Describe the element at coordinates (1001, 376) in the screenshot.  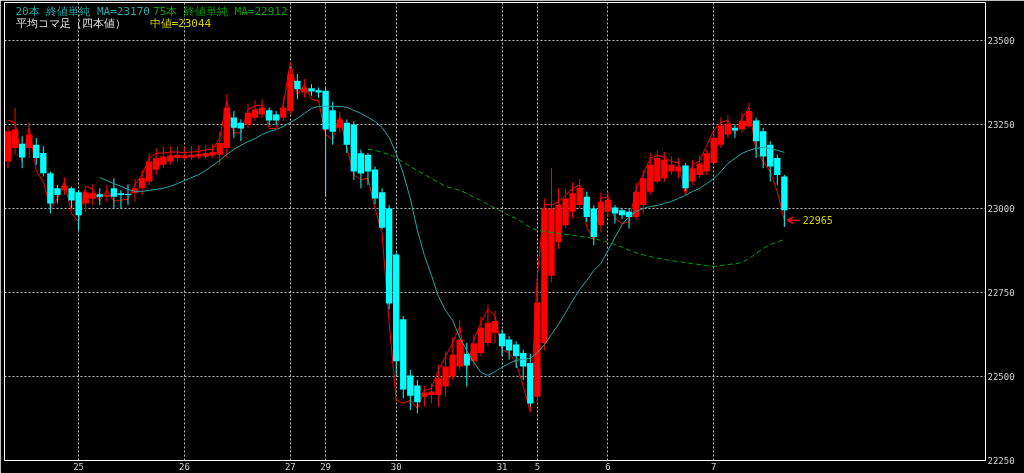
I see `y-tick-label: 22500` at that location.